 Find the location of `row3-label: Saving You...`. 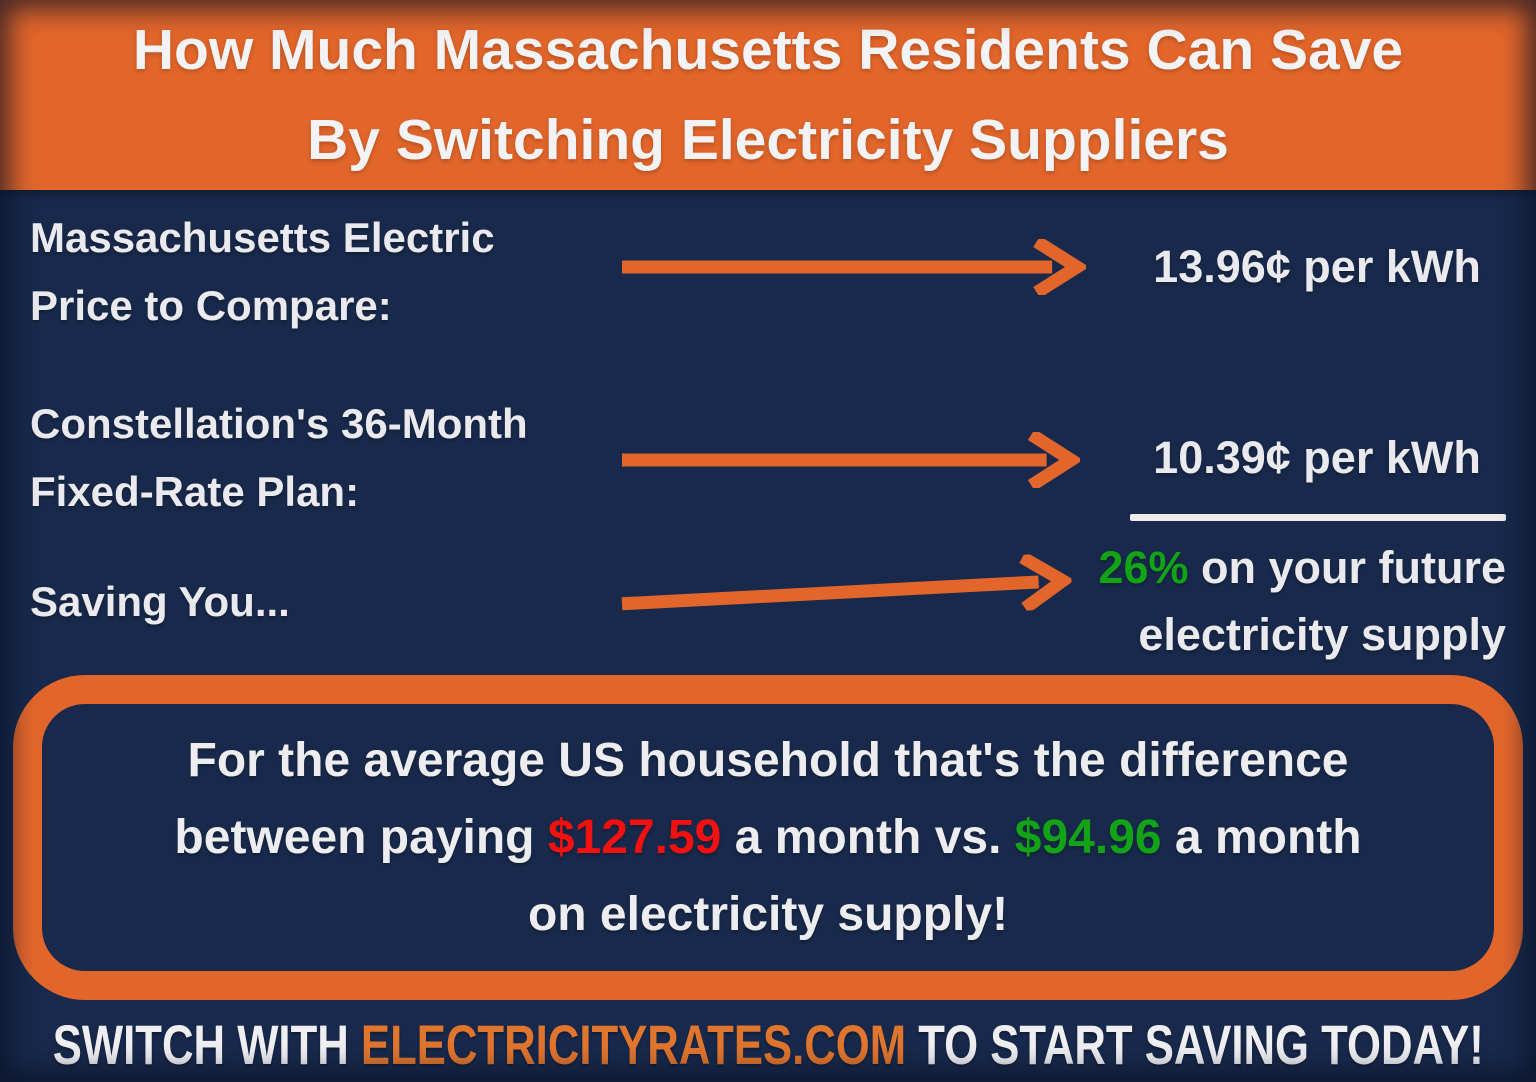

row3-label: Saving You... is located at coordinates (160, 601).